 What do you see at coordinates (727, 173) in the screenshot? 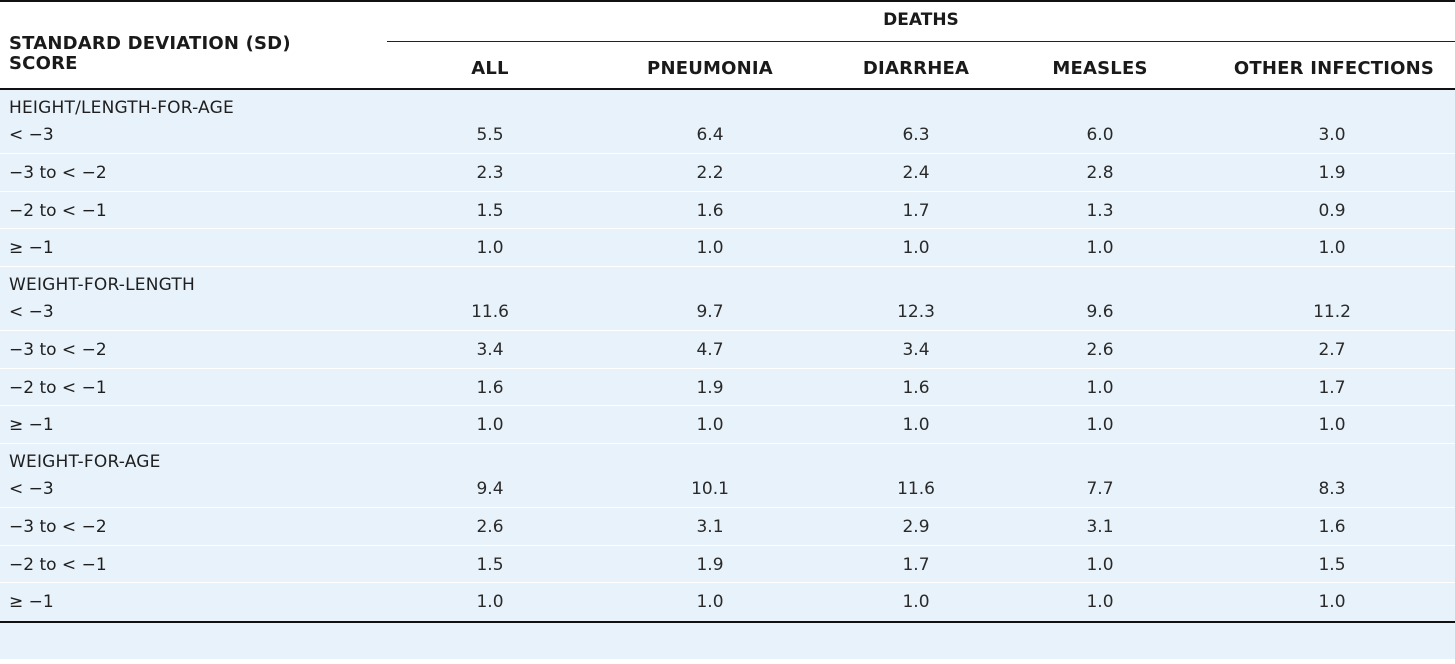
I see `table-row: −3 to < −2 2.3 2.2 2.4 2.8 1.9` at bounding box center [727, 173].